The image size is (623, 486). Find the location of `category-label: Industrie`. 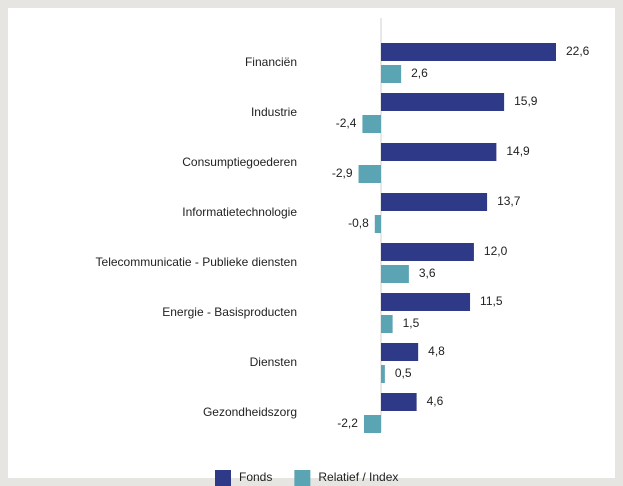

category-label: Industrie is located at coordinates (274, 112).